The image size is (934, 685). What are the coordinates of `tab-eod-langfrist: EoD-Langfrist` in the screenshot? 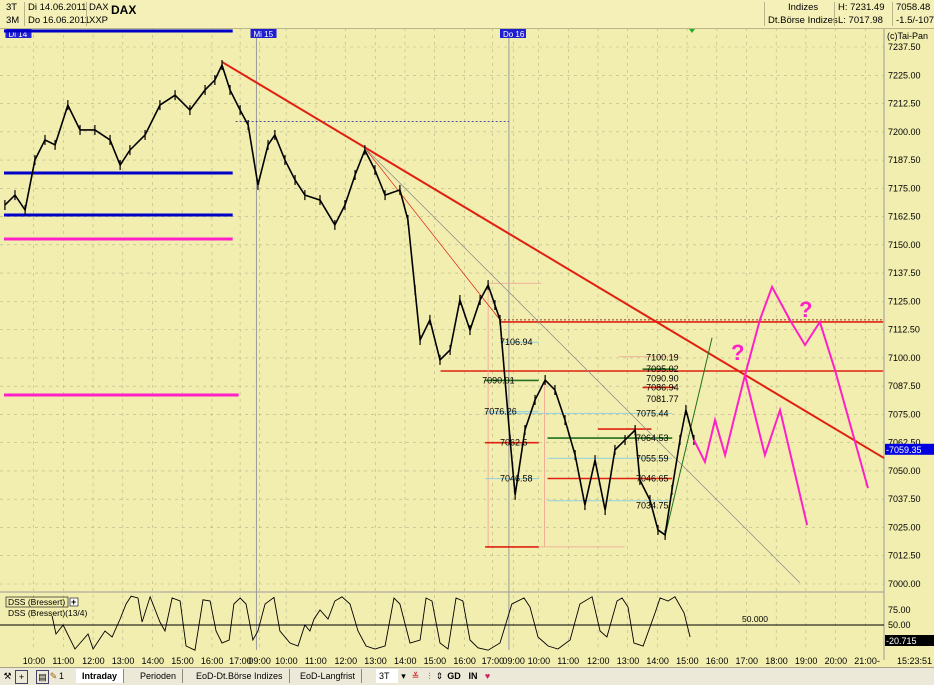 It's located at (328, 676).